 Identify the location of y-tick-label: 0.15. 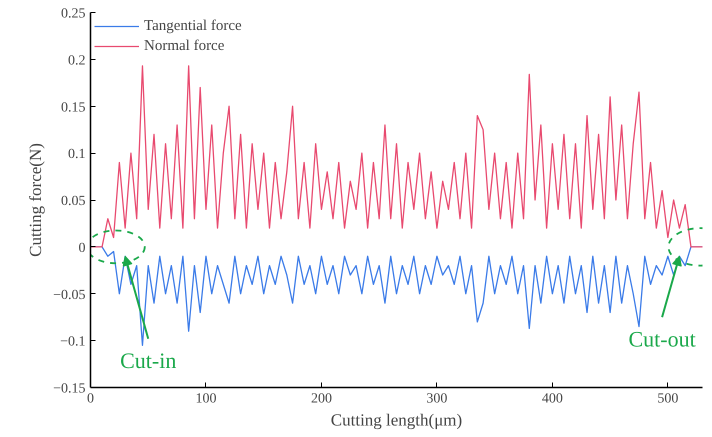
(73, 108).